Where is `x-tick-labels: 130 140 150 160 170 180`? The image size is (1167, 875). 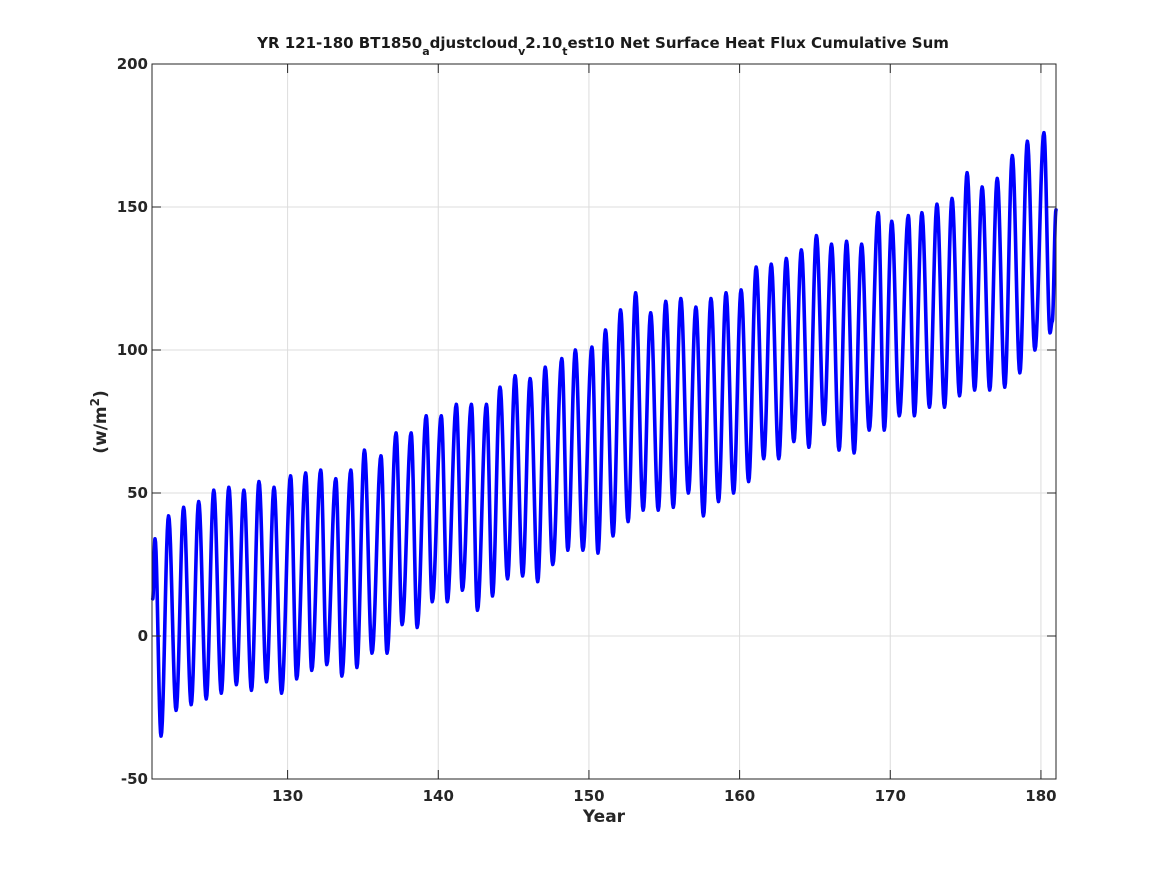 x-tick-labels: 130 140 150 160 170 180 is located at coordinates (664, 796).